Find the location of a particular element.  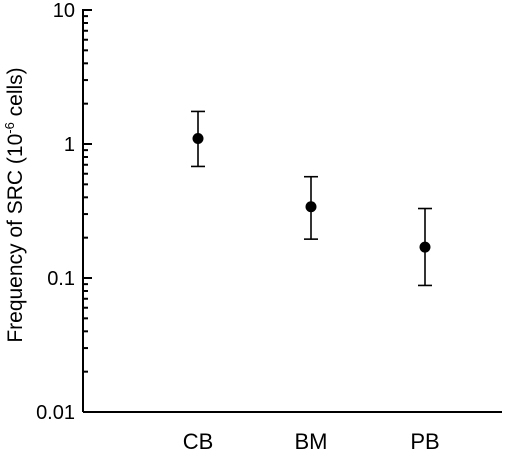

data-point-pb is located at coordinates (425, 247).